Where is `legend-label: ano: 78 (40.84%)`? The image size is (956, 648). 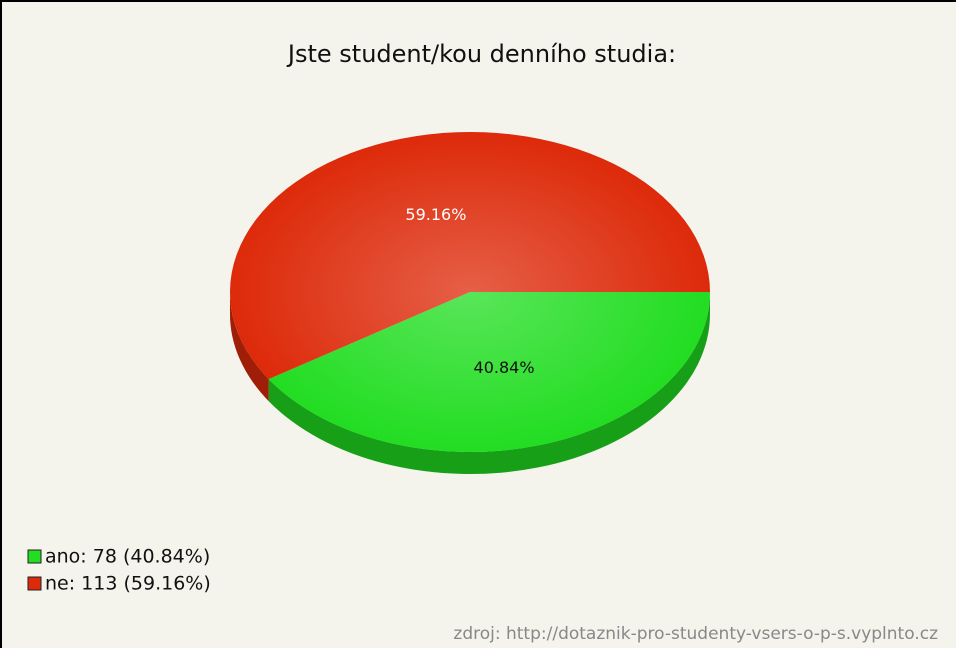
legend-label: ano: 78 (40.84%) is located at coordinates (127, 557).